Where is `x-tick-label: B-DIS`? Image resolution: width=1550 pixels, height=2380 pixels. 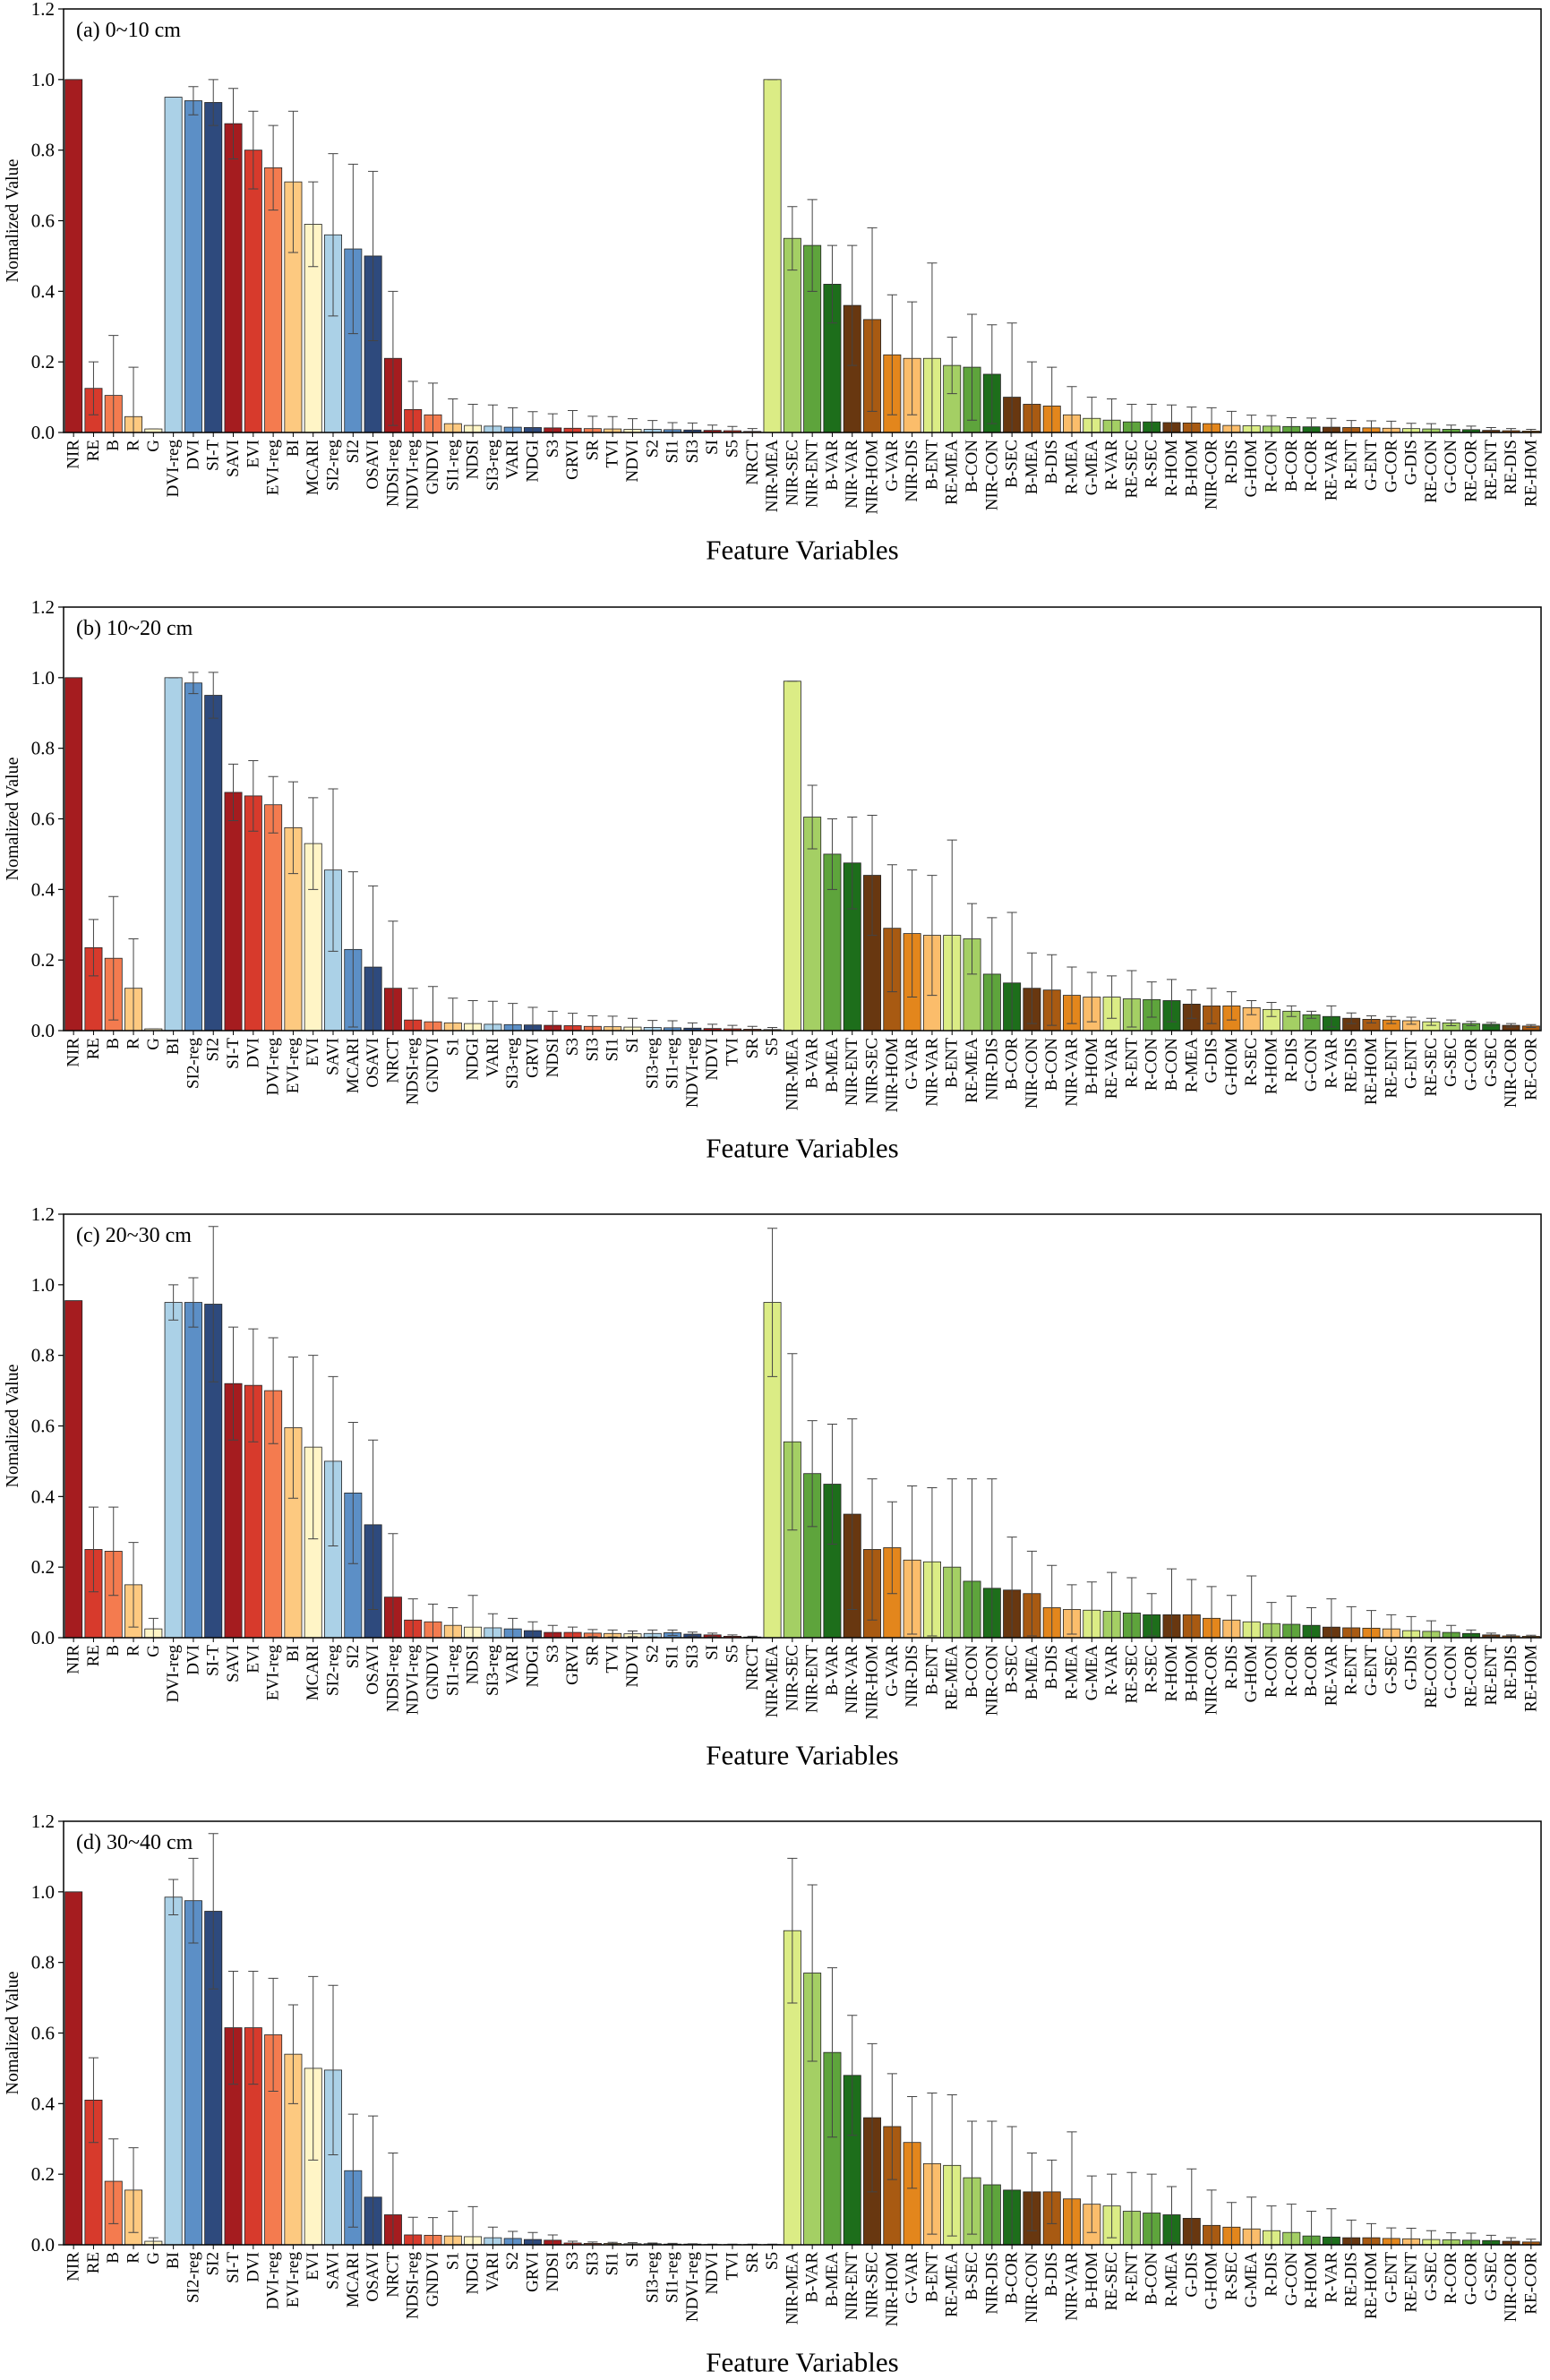 x-tick-label: B-DIS is located at coordinates (1051, 1667).